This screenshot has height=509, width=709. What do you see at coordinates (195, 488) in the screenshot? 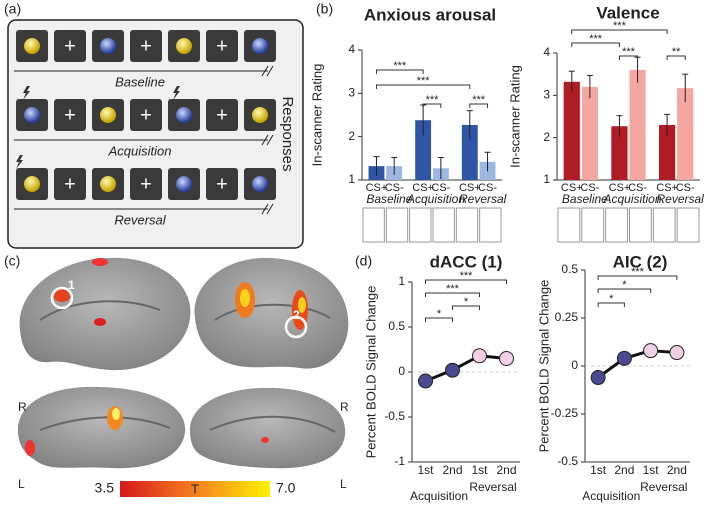
I see `colorbar-label: T` at bounding box center [195, 488].